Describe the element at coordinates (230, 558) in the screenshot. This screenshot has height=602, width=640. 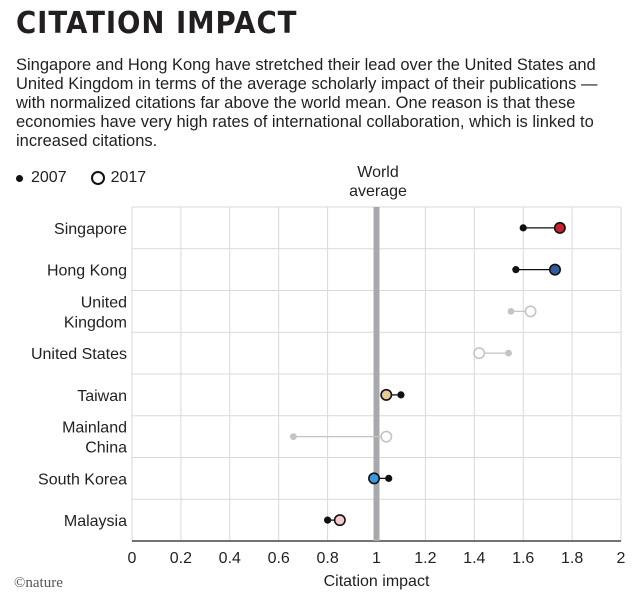
I see `x-tick-label: 0.4` at that location.